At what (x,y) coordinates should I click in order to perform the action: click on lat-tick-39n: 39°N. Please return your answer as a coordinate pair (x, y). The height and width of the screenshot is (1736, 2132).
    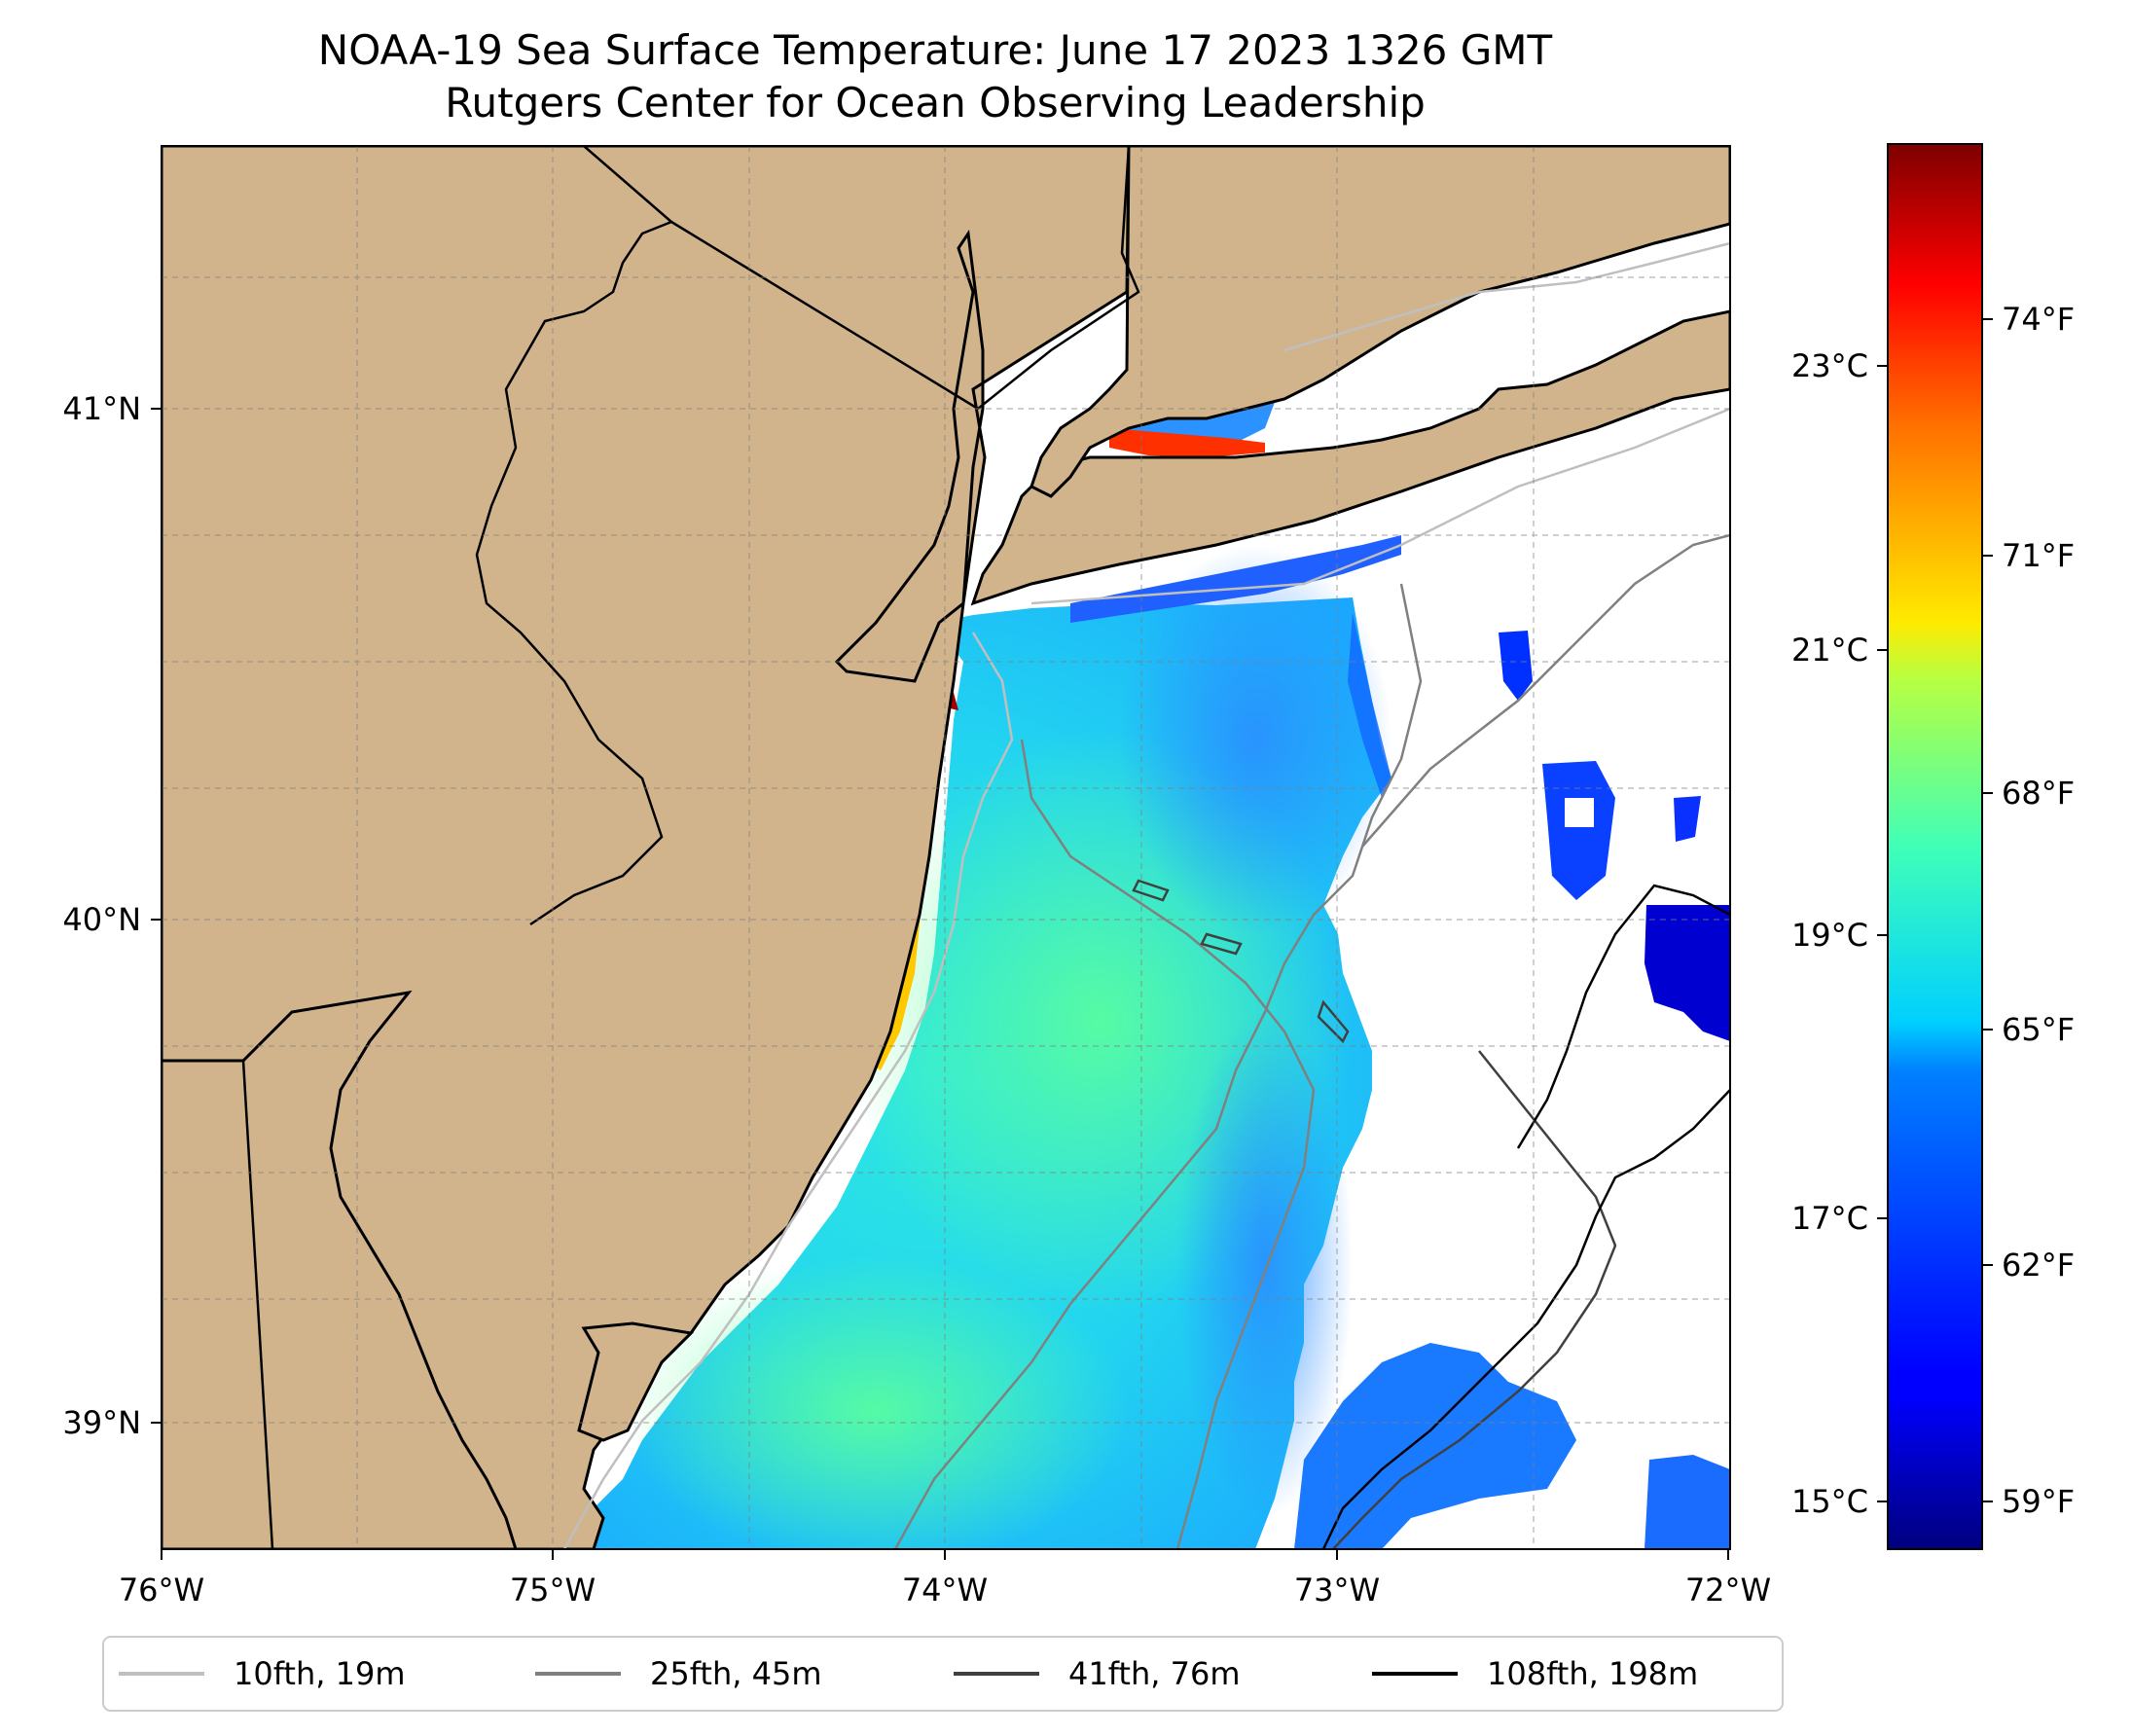
    Looking at the image, I should click on (102, 1423).